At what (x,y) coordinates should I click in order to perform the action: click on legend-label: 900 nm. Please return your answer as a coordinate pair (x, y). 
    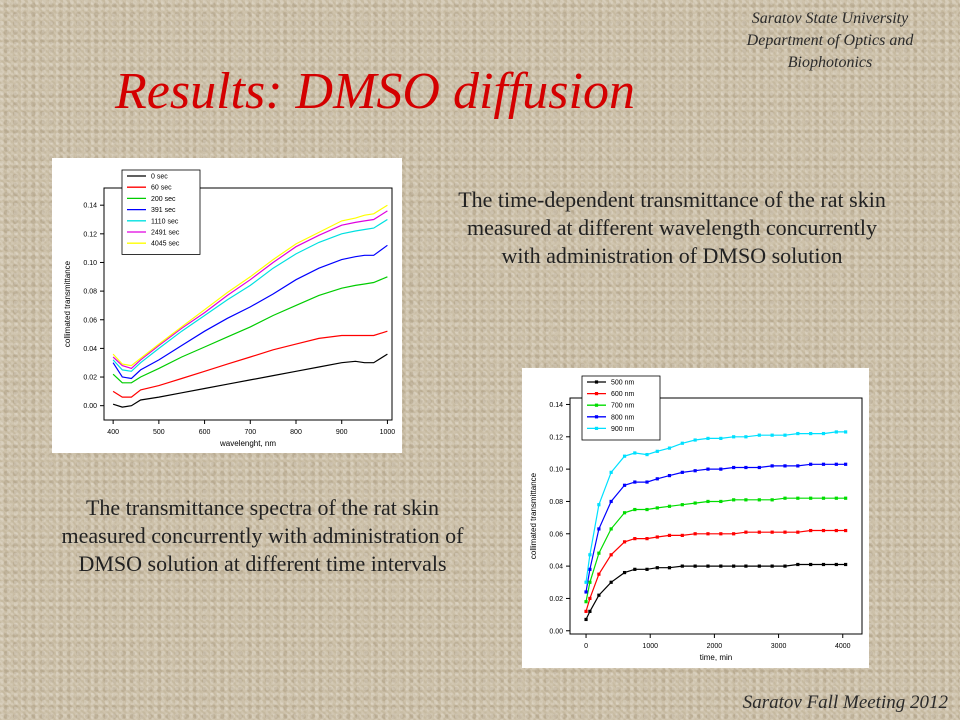
    Looking at the image, I should click on (623, 429).